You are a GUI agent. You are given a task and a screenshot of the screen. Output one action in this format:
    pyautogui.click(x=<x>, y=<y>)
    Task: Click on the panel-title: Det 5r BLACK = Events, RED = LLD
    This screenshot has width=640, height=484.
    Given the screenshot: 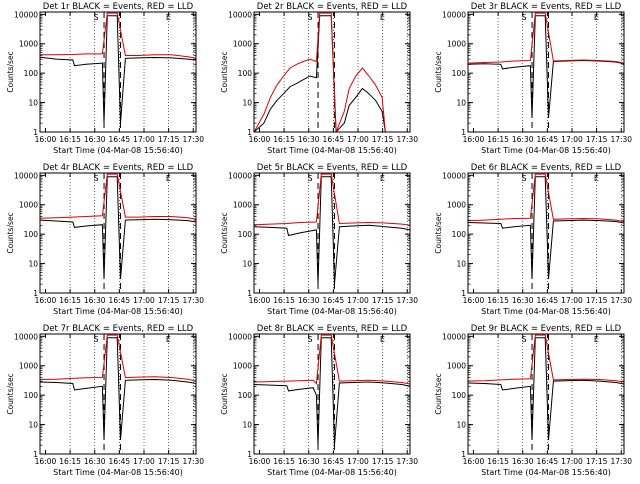 What is the action you would take?
    pyautogui.click(x=332, y=168)
    